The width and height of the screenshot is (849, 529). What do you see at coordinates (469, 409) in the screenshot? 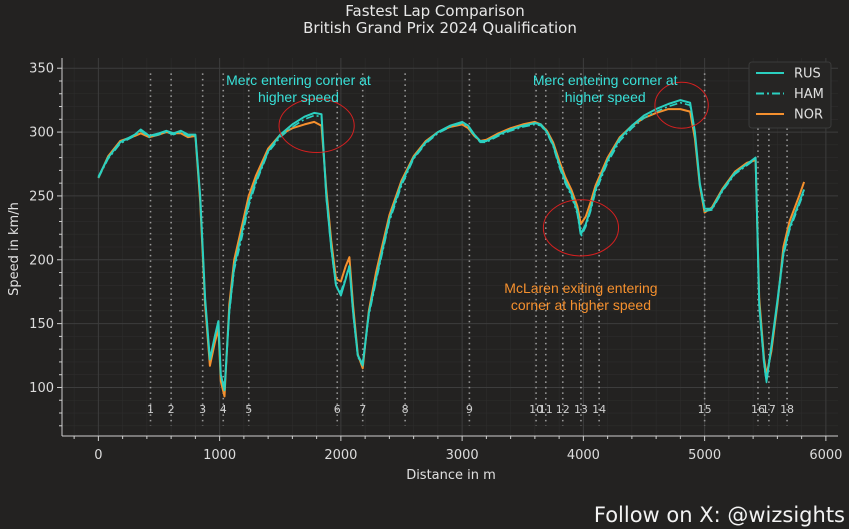
I see `corner-label: 9` at bounding box center [469, 409].